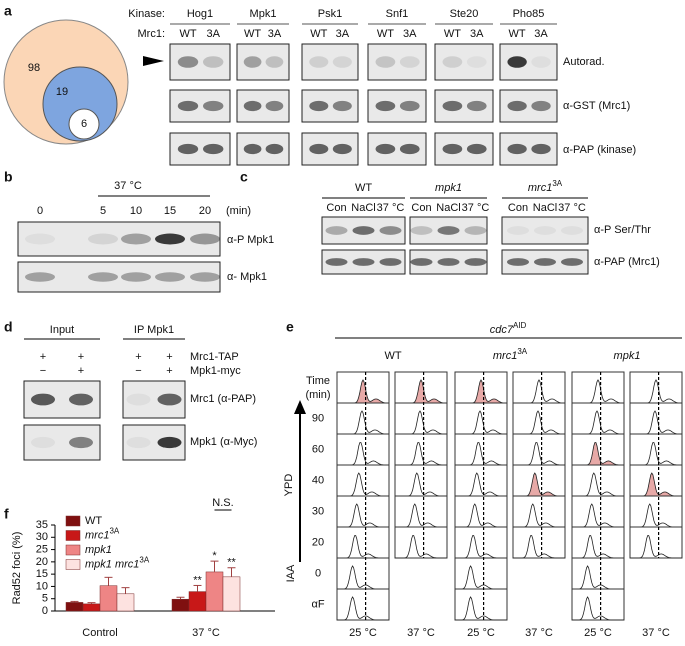  I want to click on name-part: mpk1, so click(98, 550).